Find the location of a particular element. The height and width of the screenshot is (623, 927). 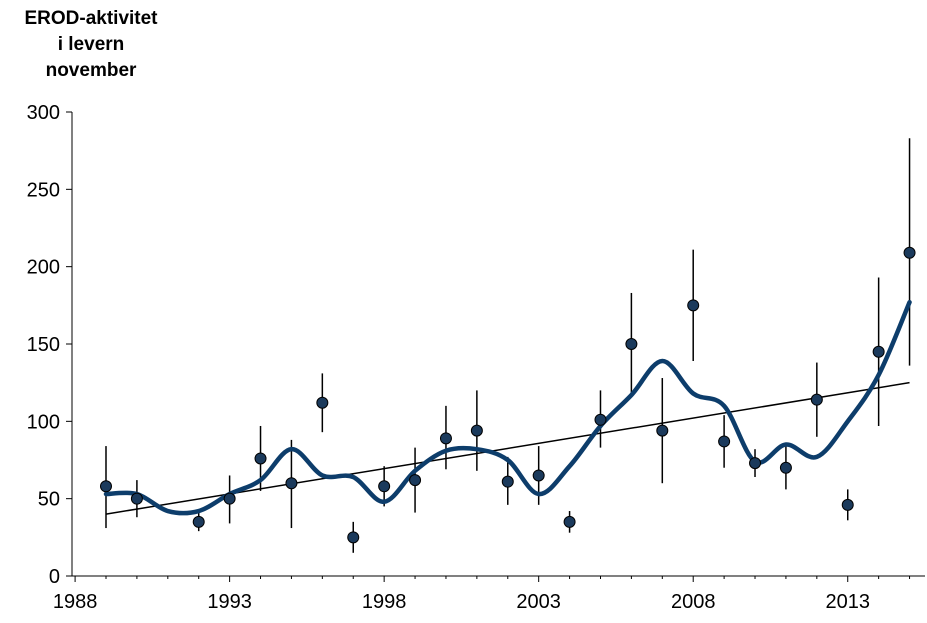

y-tick-label: 300 is located at coordinates (43, 113).